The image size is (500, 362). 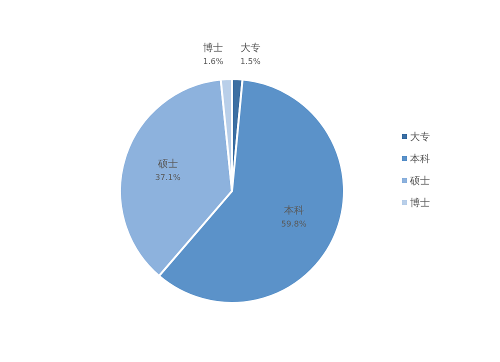 I want to click on slice-label: 博士, so click(x=213, y=48).